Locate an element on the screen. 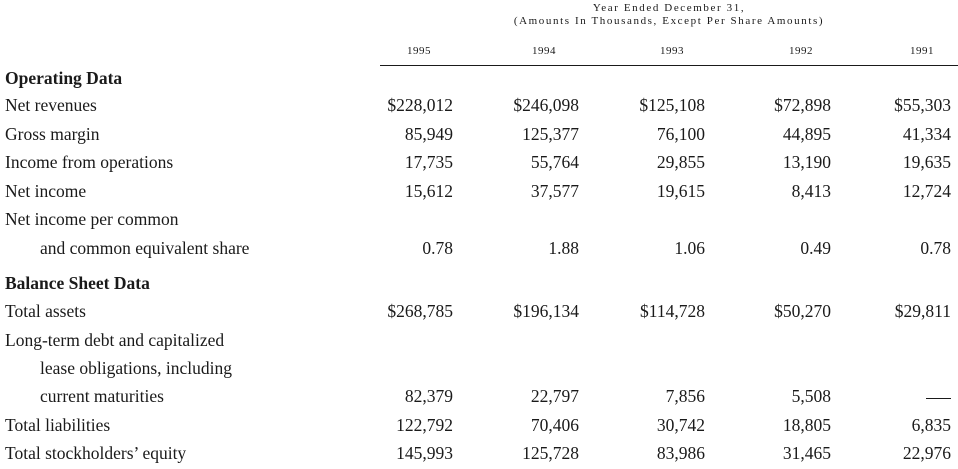 The width and height of the screenshot is (958, 469). value-cell: 37,577 is located at coordinates (554, 191).